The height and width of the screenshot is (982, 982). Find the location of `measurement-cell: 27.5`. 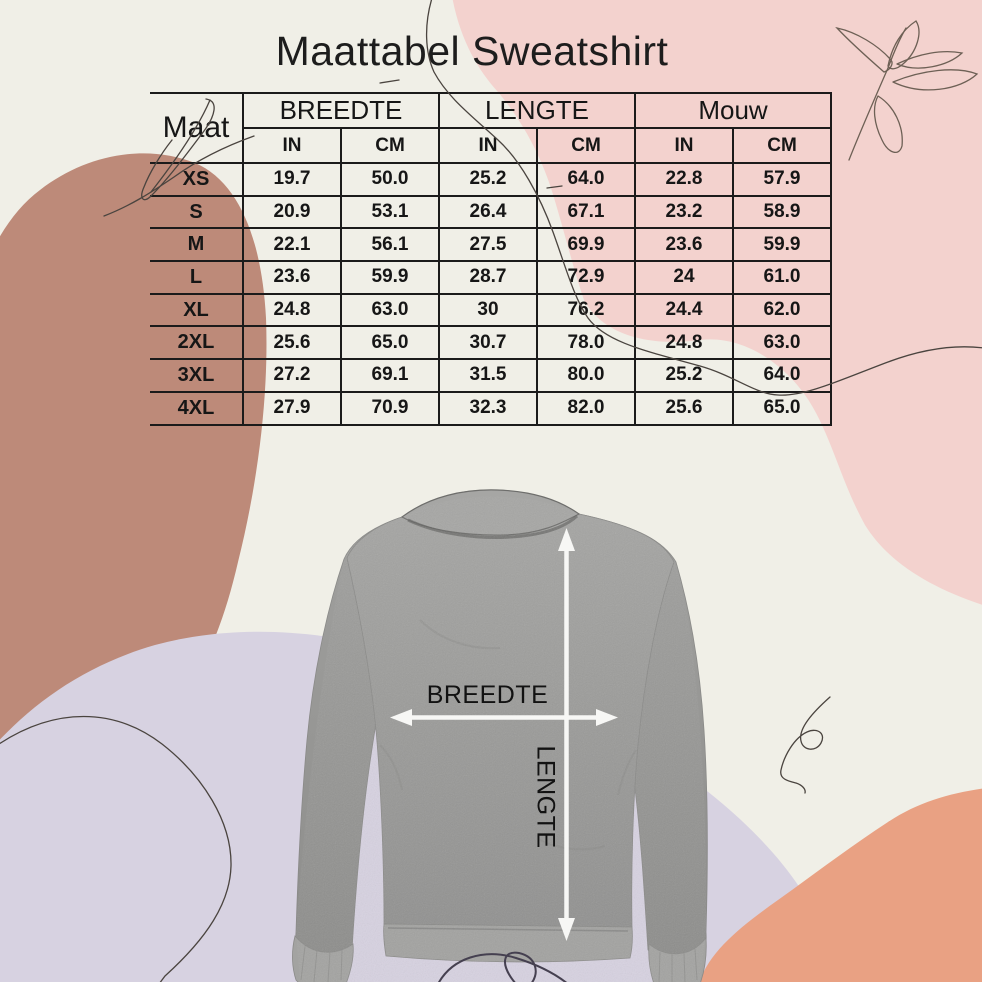

measurement-cell: 27.5 is located at coordinates (488, 245).